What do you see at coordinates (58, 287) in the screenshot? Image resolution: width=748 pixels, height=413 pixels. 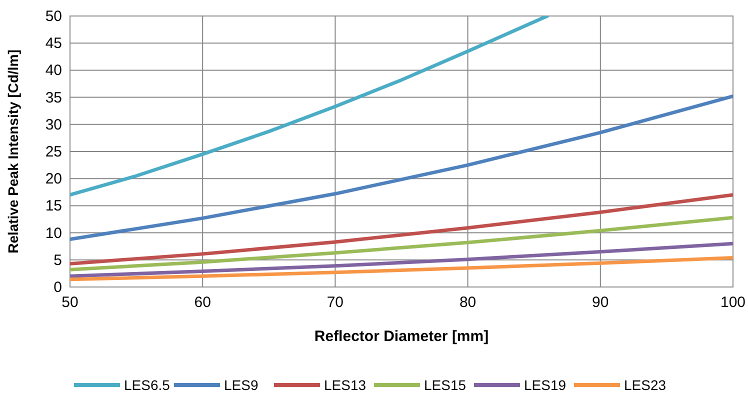 I see `y-tick-label: 0` at bounding box center [58, 287].